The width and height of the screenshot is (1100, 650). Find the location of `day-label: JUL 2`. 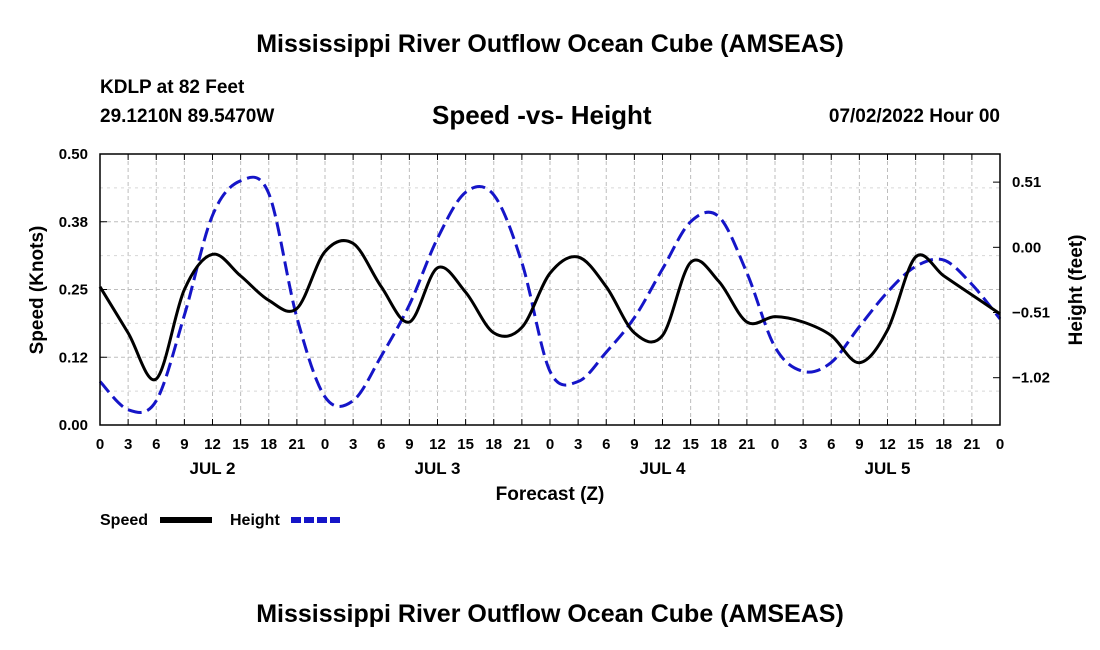

day-label: JUL 2 is located at coordinates (213, 468).